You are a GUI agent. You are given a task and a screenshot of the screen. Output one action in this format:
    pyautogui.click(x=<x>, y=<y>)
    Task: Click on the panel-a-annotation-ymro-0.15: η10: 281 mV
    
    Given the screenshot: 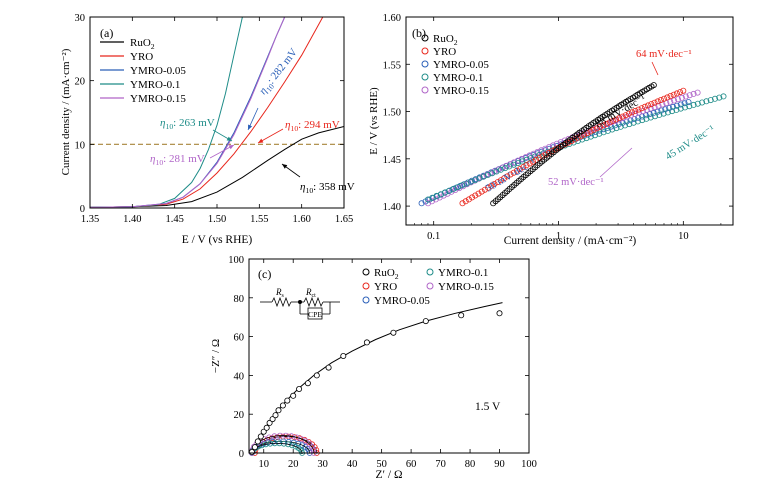 What is the action you would take?
    pyautogui.click(x=177, y=160)
    